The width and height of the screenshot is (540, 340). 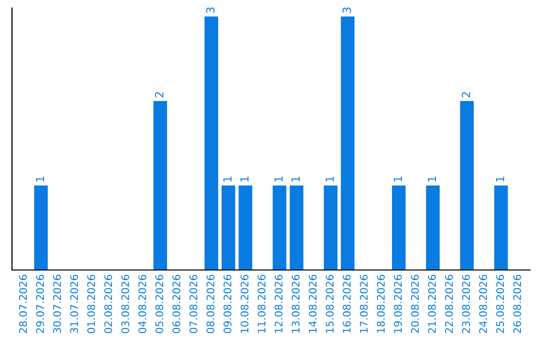 I want to click on x-tick-label: 20.08.2026, so click(x=414, y=304).